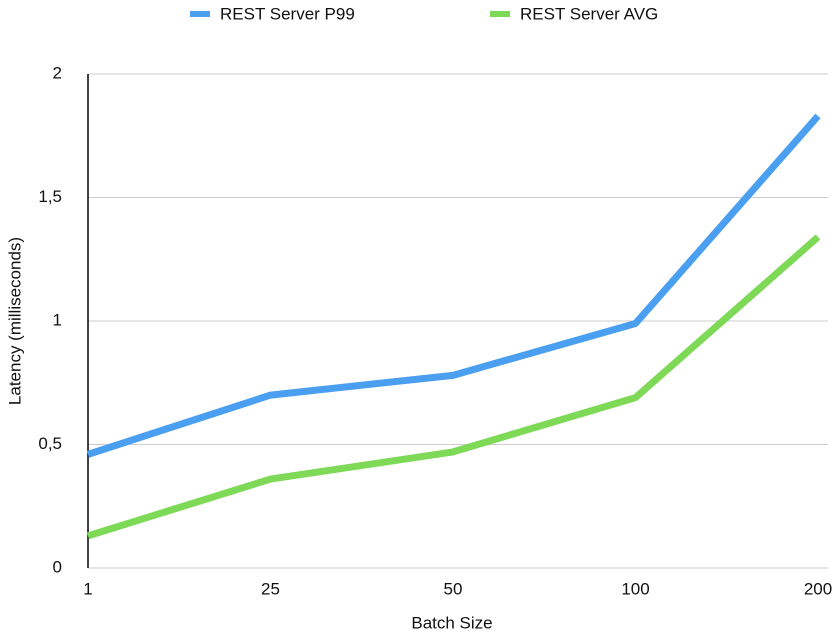 The image size is (836, 641). I want to click on y-tick-label: 0, so click(57, 566).